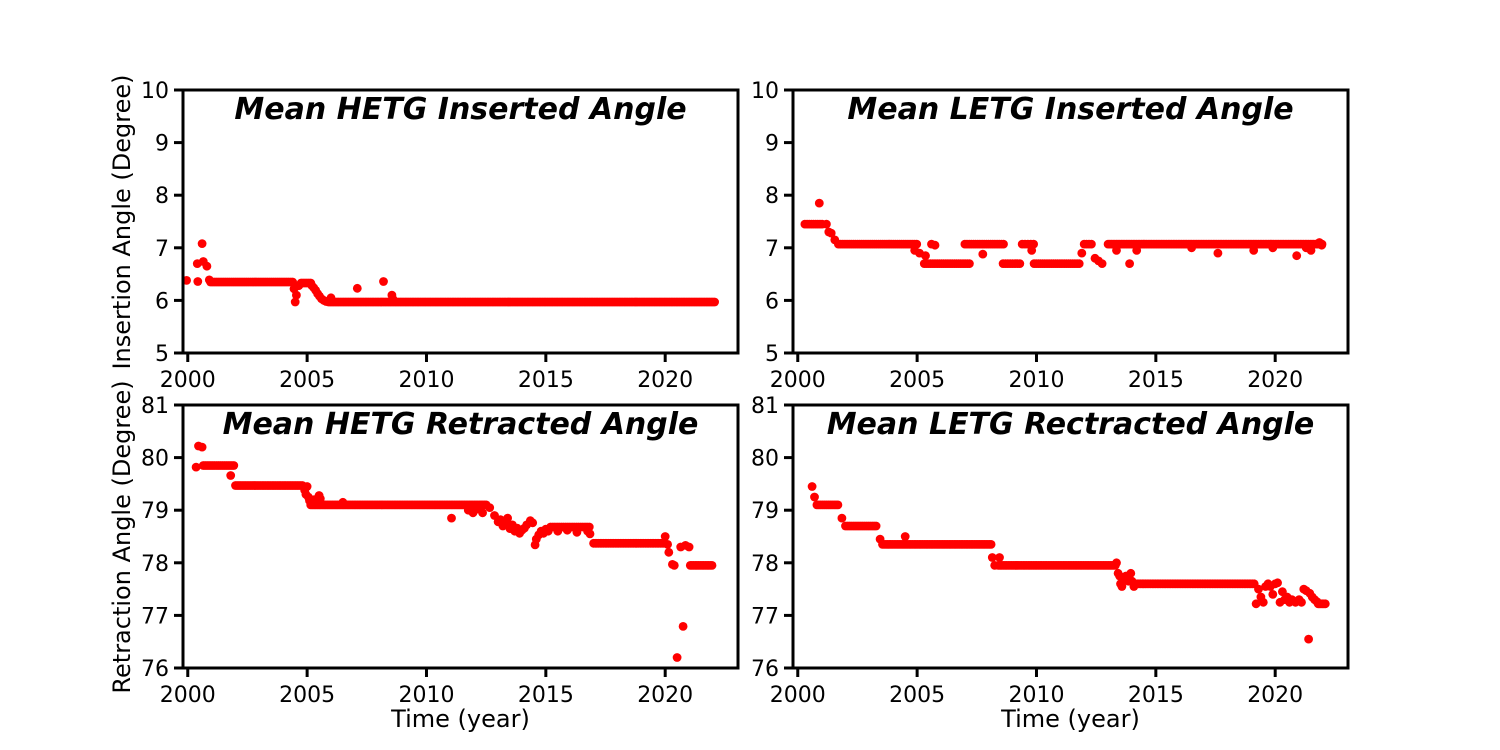  What do you see at coordinates (460, 719) in the screenshot?
I see `x-axis-label-left: Time (year)` at bounding box center [460, 719].